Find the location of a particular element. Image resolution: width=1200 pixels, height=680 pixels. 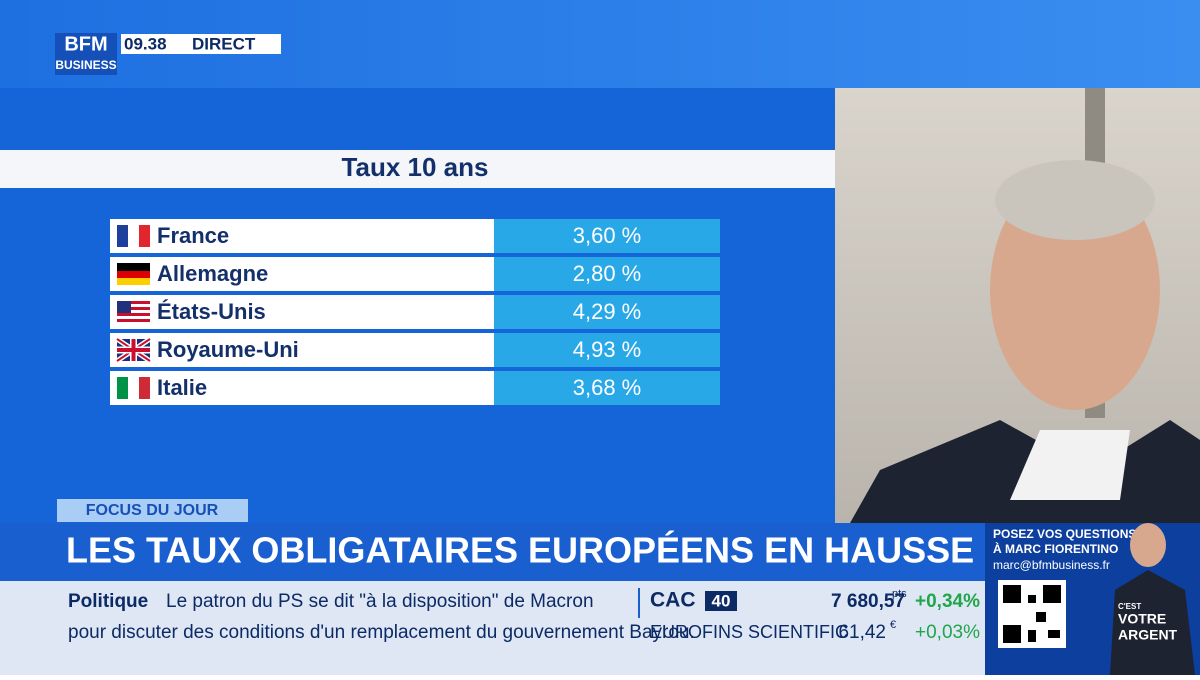

live-label: DIRECT is located at coordinates (224, 43).